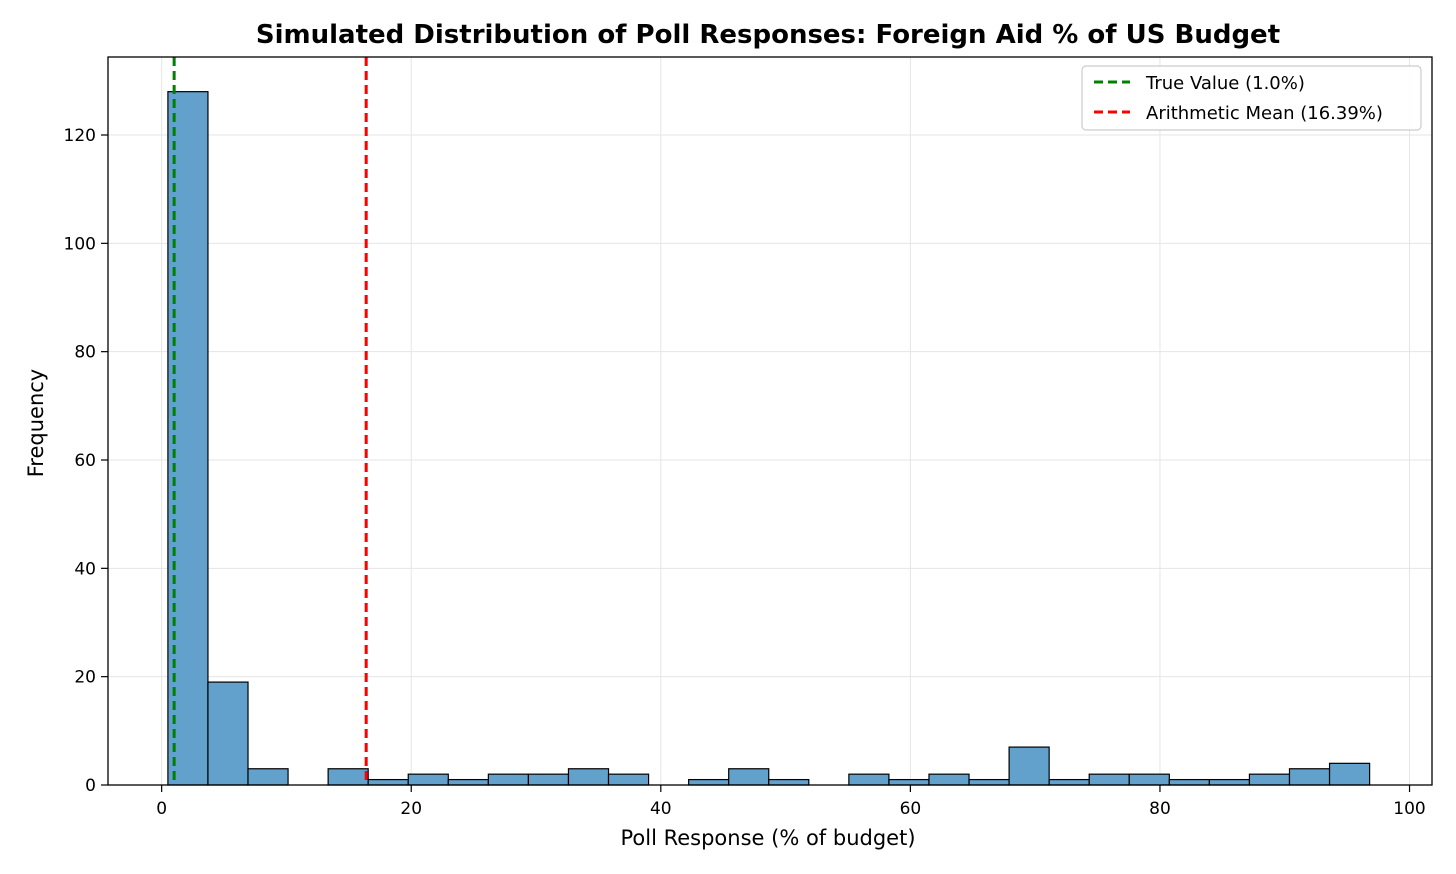 The width and height of the screenshot is (1456, 874). What do you see at coordinates (411, 809) in the screenshot?
I see `x-tick-label: 20` at bounding box center [411, 809].